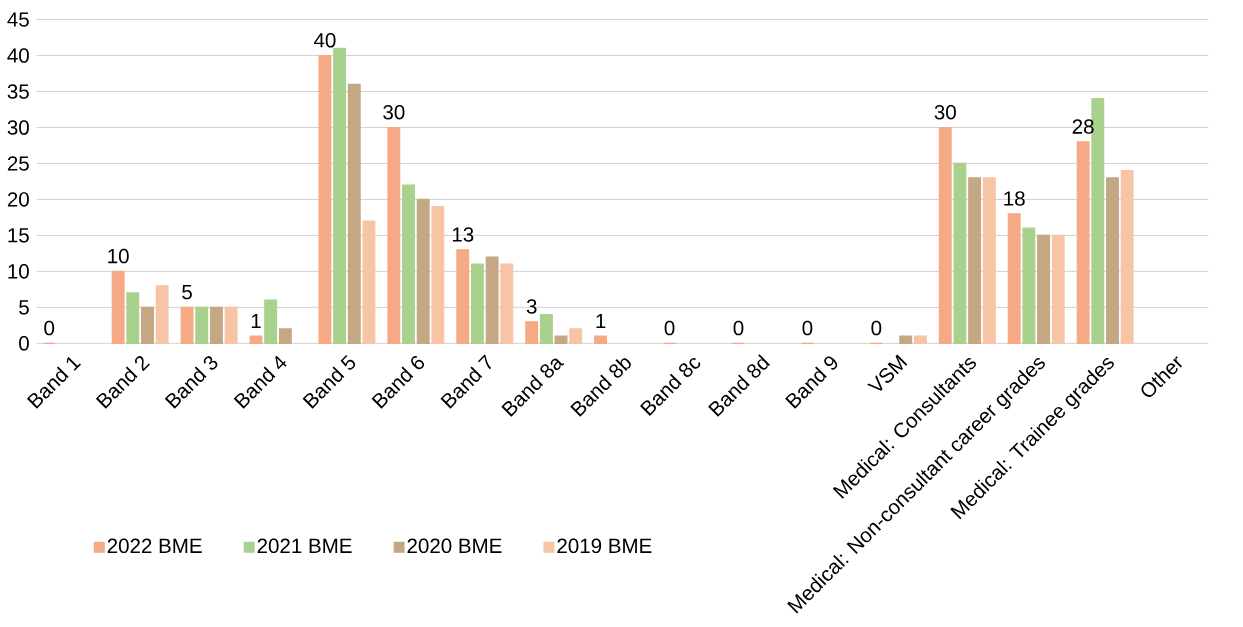 Image resolution: width=1243 pixels, height=627 pixels. I want to click on data-label: 13, so click(463, 234).